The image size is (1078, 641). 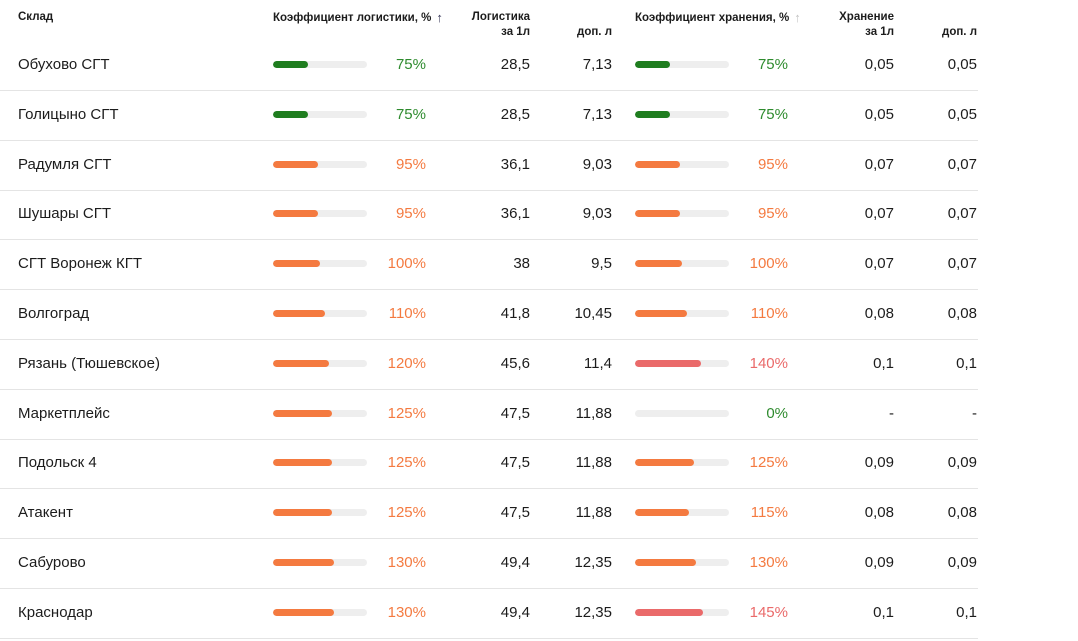 I want to click on storage-coef-value: 110%, so click(x=769, y=313).